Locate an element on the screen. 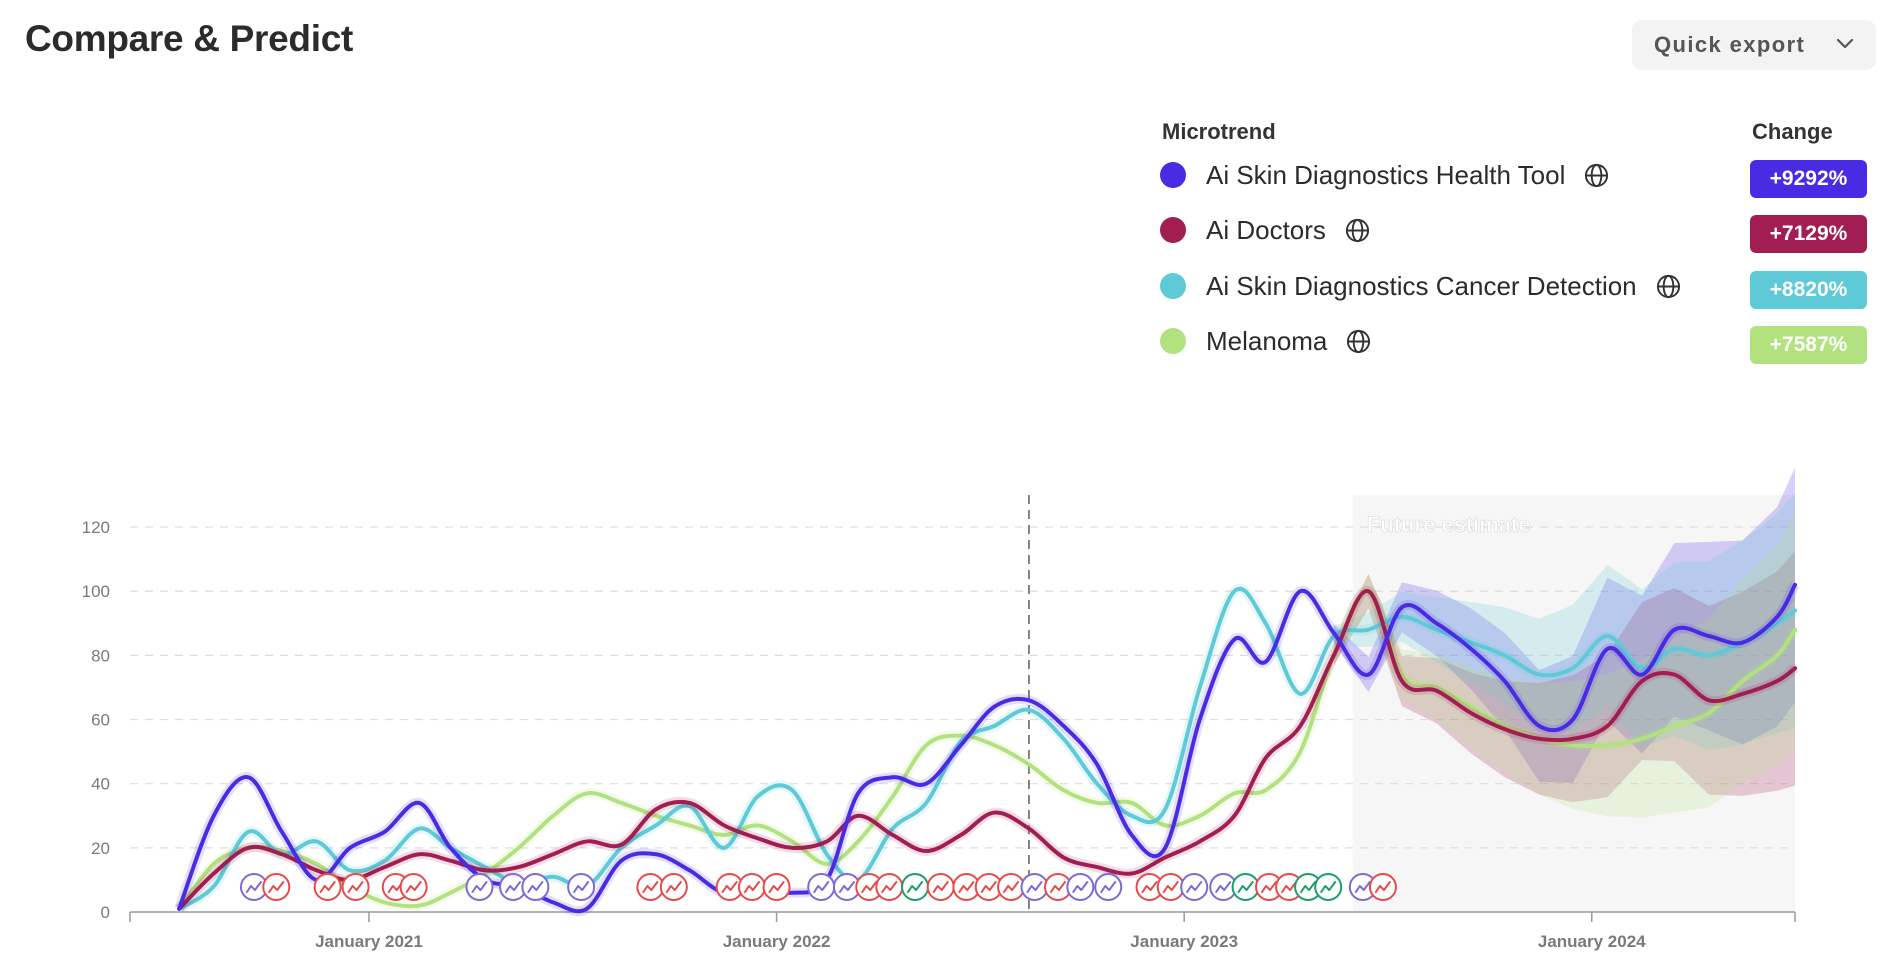 The image size is (1900, 970). legend-microtrend-header: Microtrend is located at coordinates (1219, 131).